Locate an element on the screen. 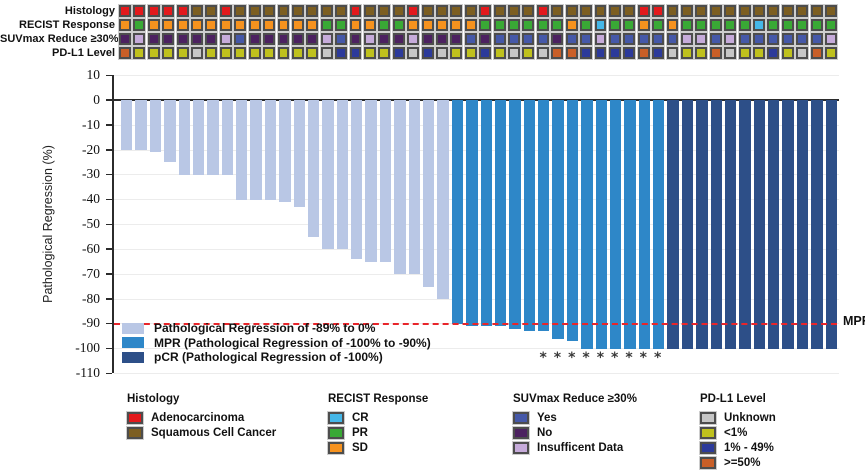 The height and width of the screenshot is (472, 865). legend-item: PR is located at coordinates (378, 432).